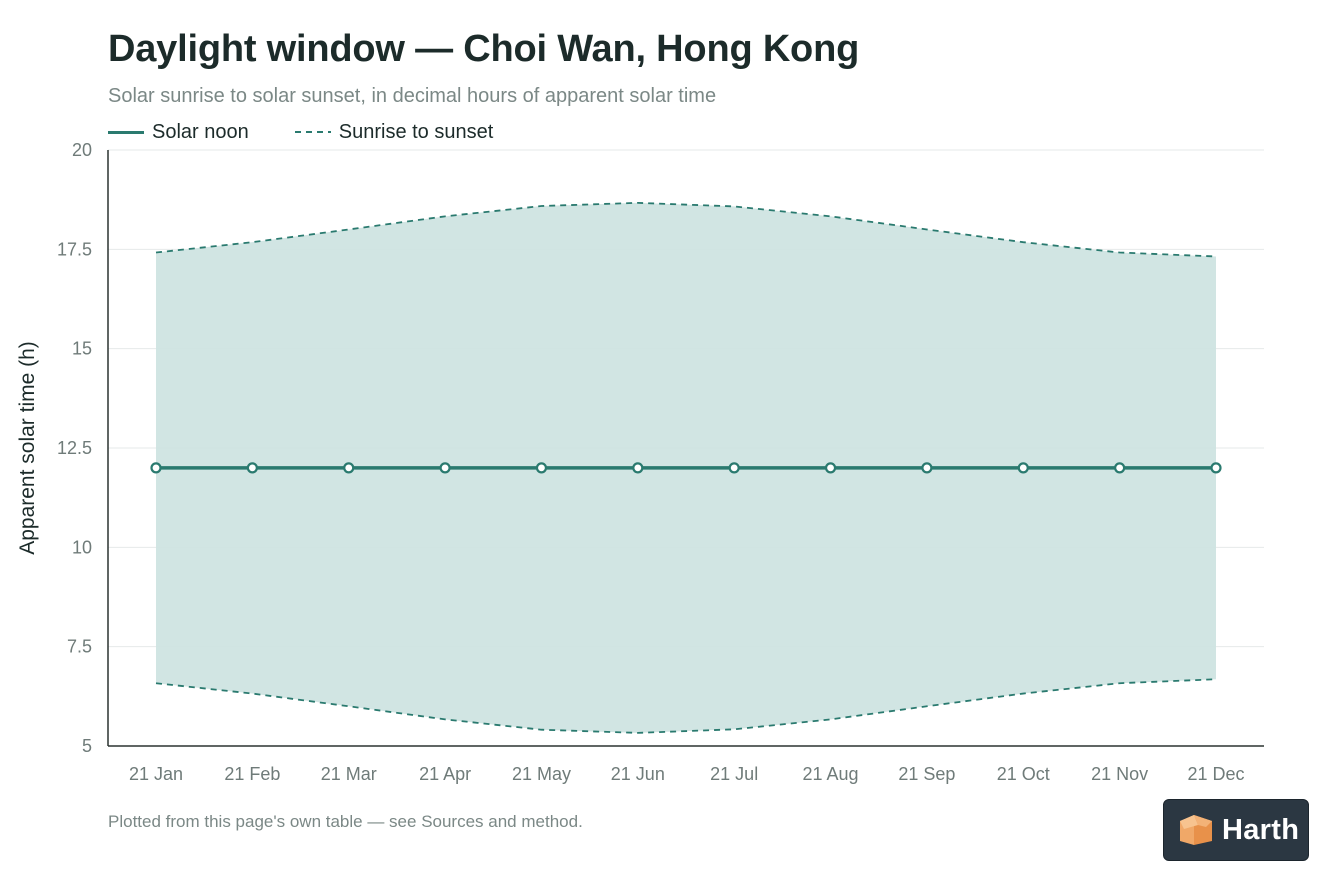  What do you see at coordinates (686, 706) in the screenshot?
I see `sunrise-line` at bounding box center [686, 706].